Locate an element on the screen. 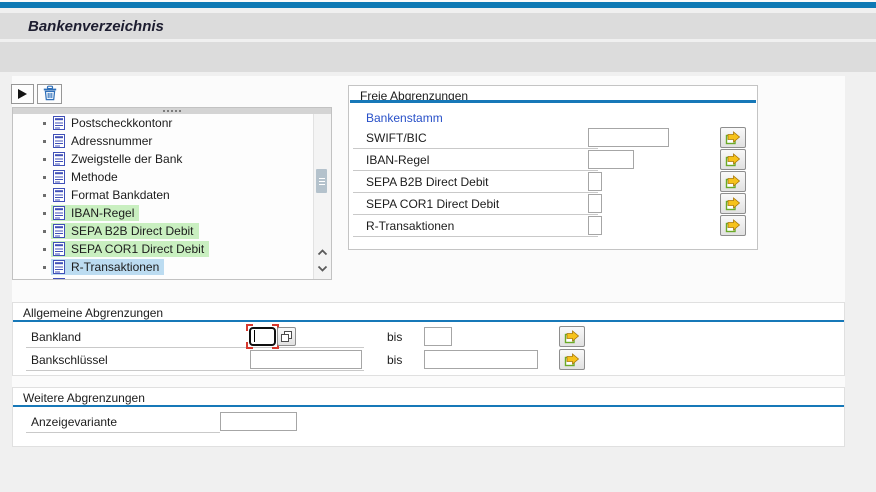  text-cursor is located at coordinates (254, 336).